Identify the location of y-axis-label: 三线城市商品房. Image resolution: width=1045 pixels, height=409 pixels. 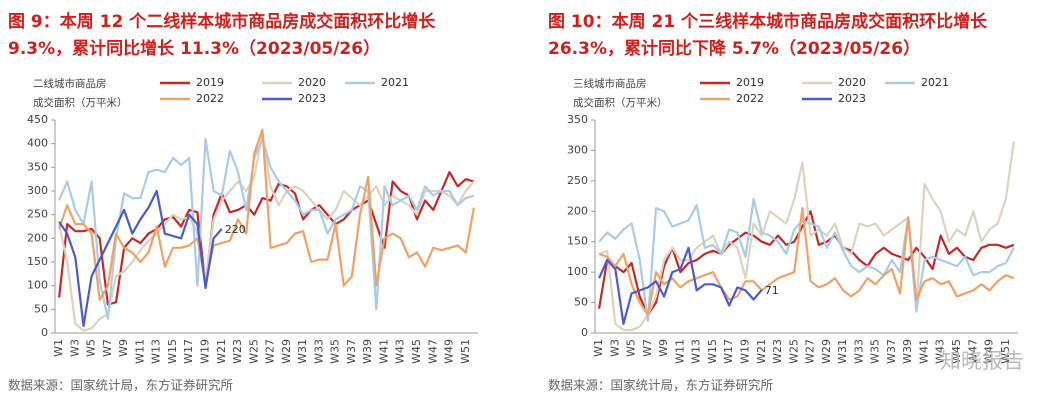
(610, 83).